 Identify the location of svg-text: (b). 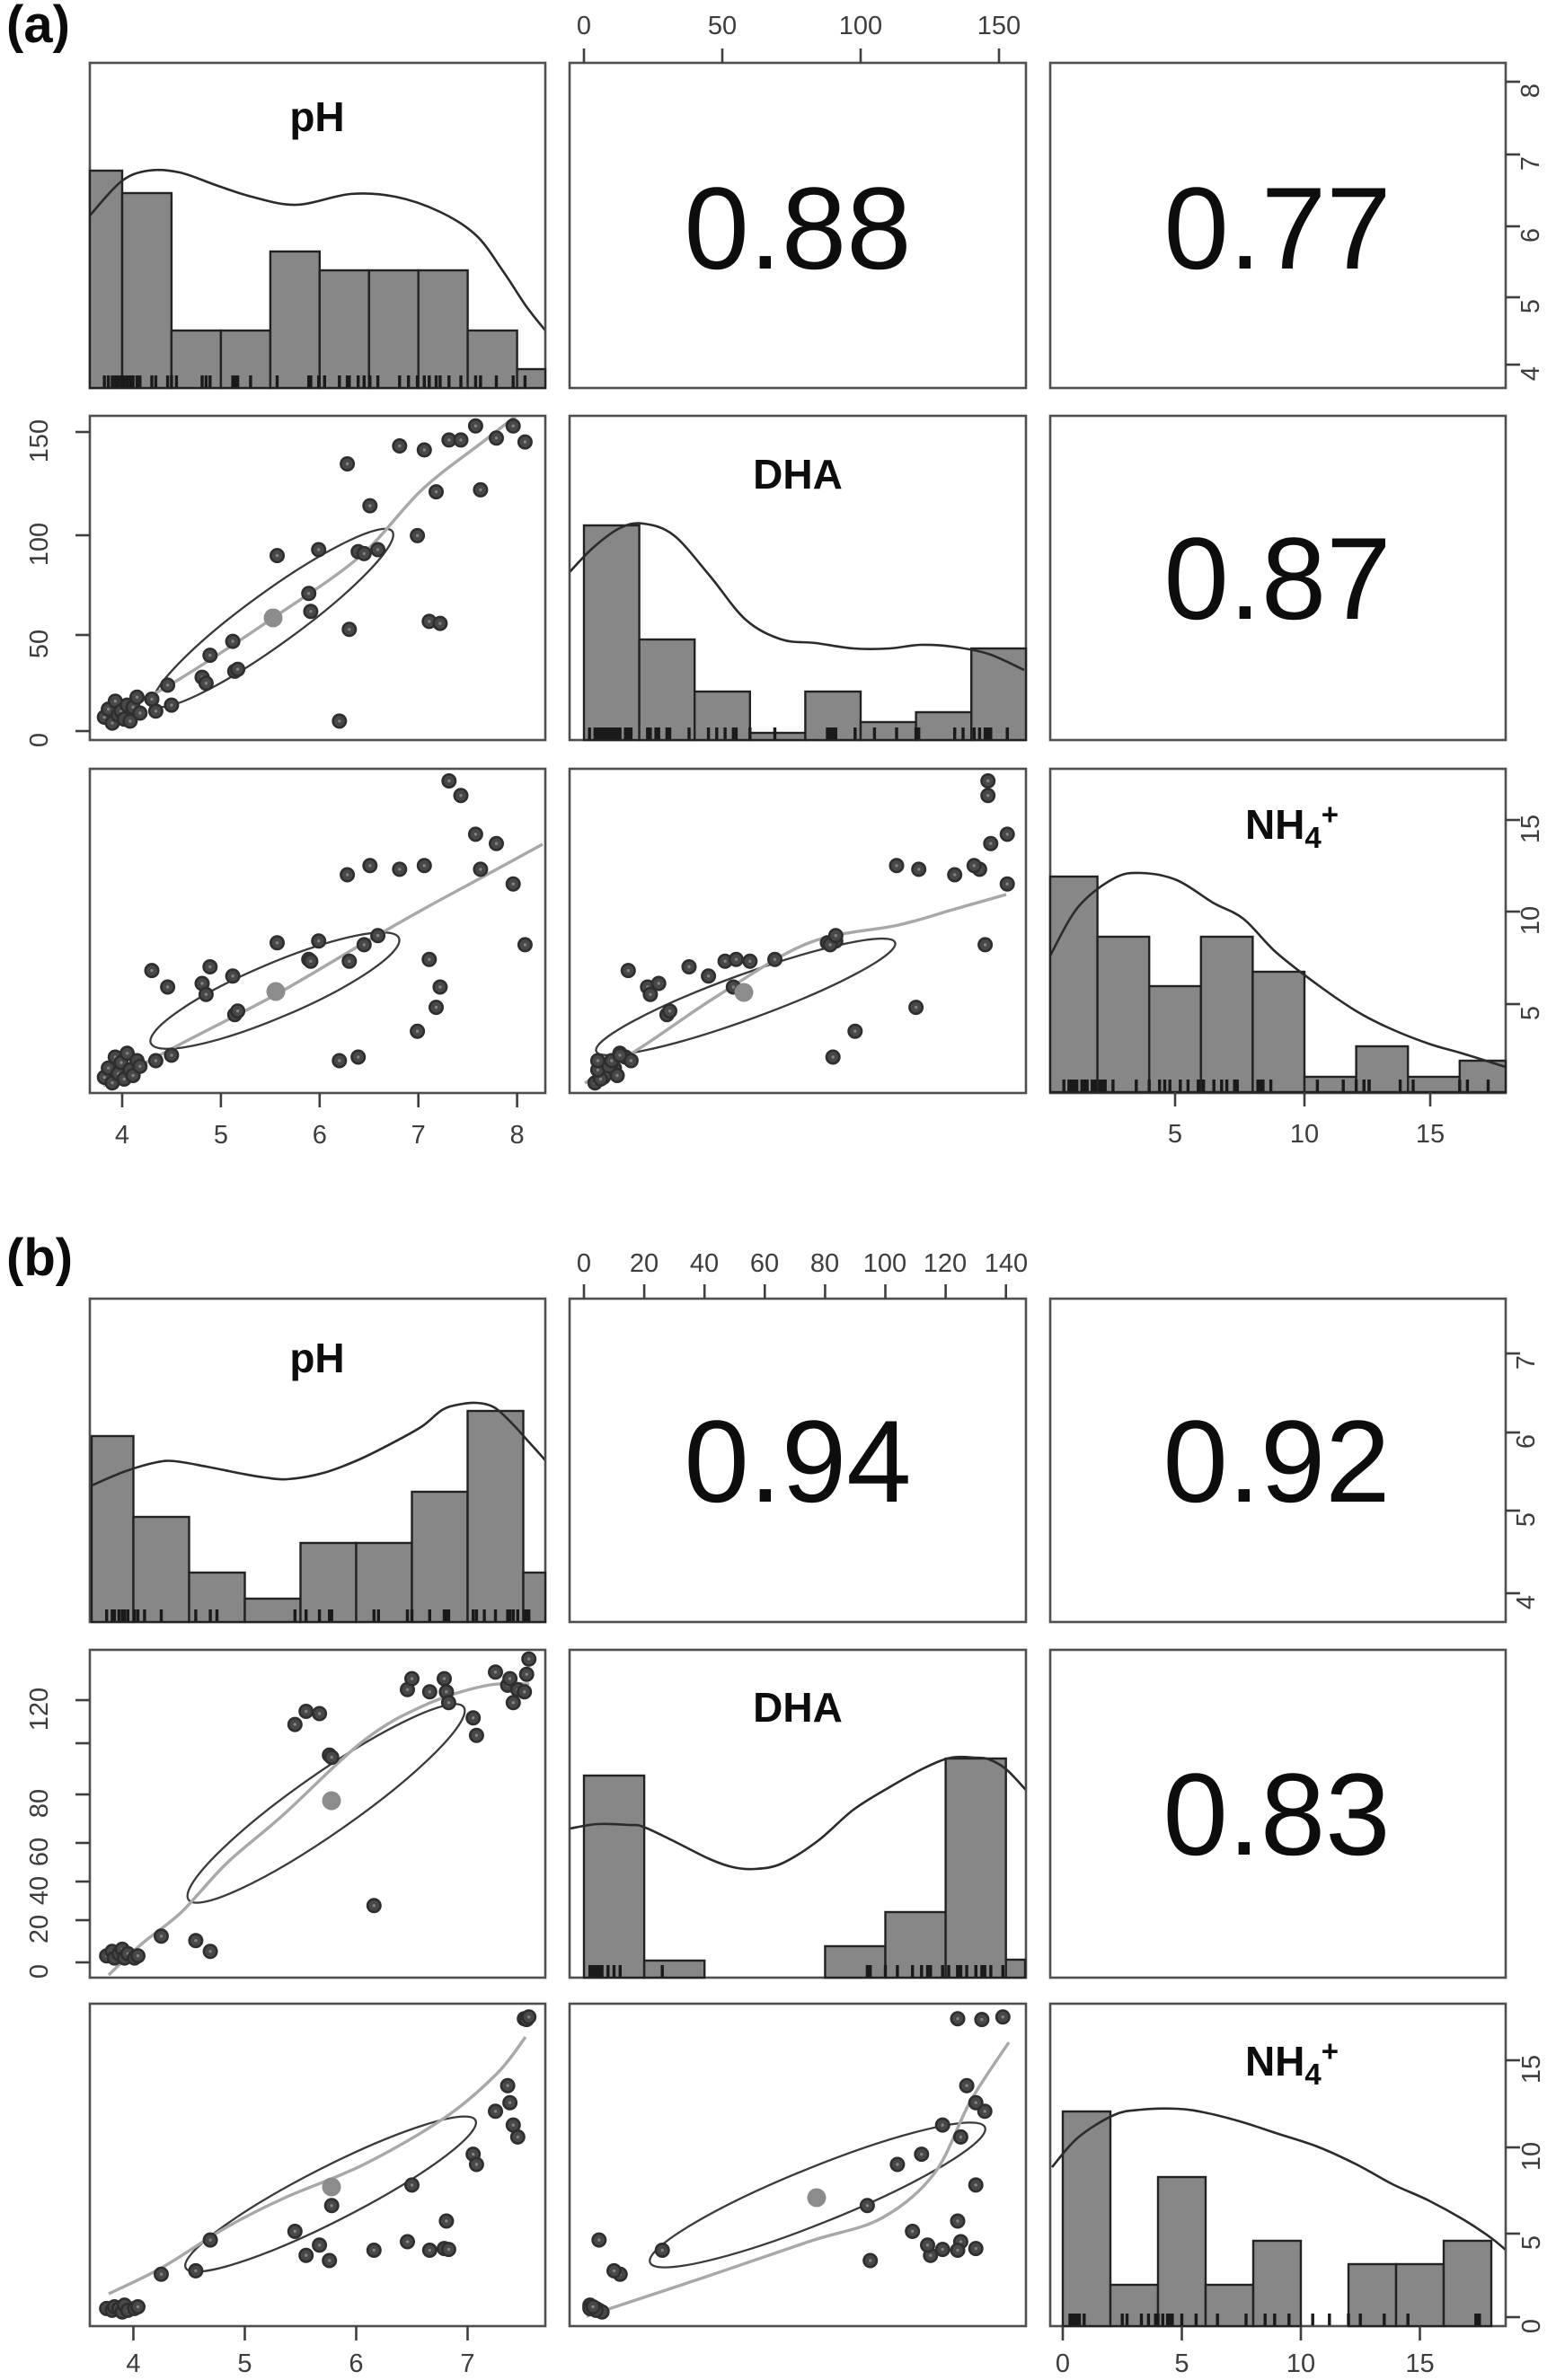
(39, 1258).